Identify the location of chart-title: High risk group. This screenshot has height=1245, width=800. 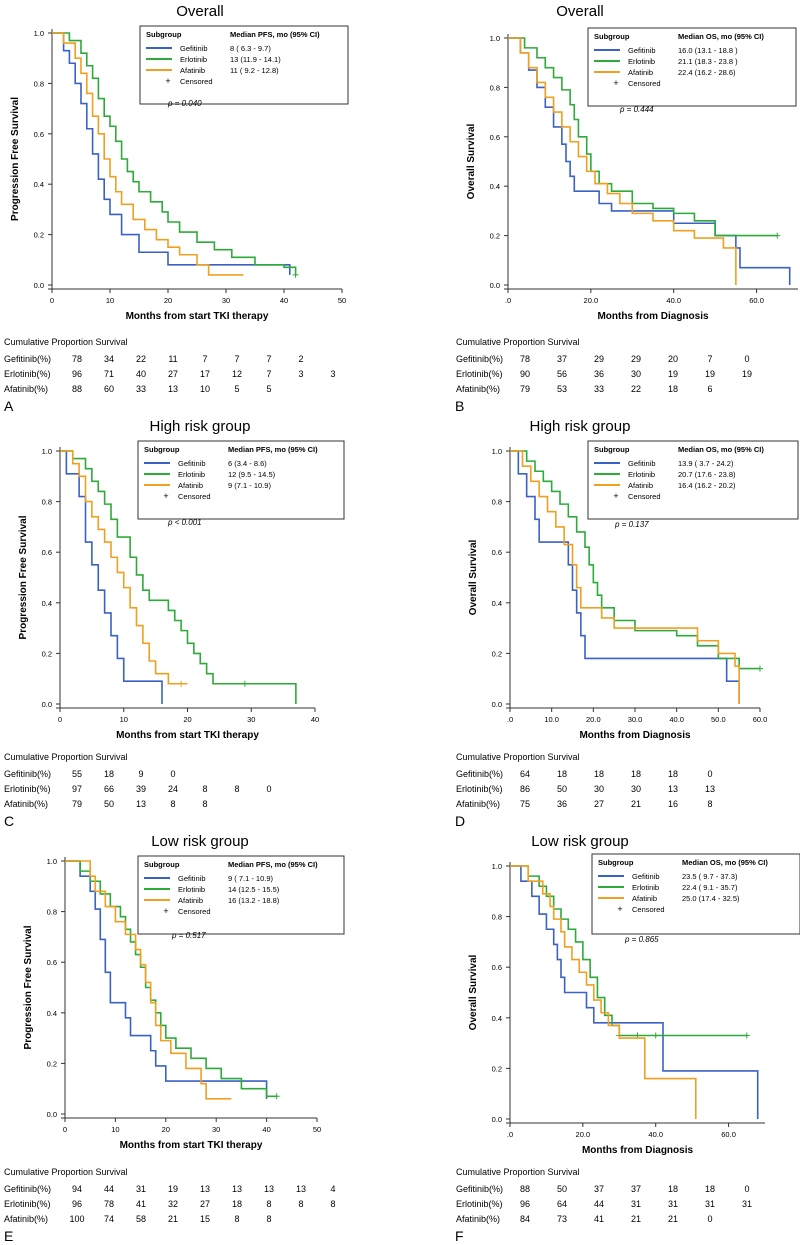
(580, 426).